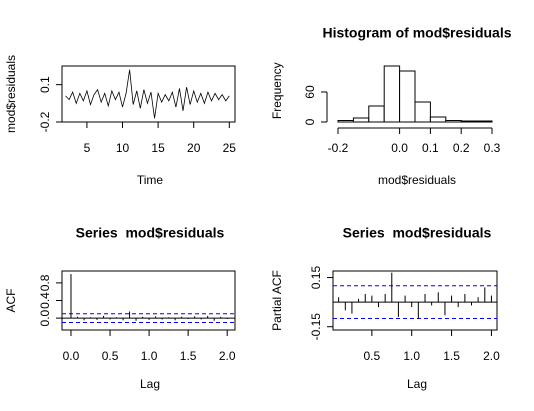 Image resolution: width=534 pixels, height=411 pixels. I want to click on y-tick-label: 0.15, so click(316, 278).